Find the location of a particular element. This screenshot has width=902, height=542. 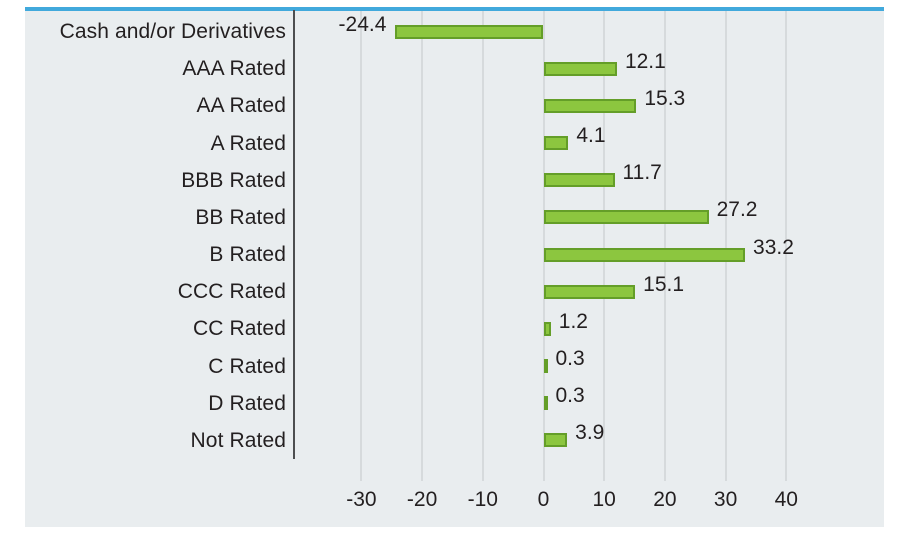

value-label: 27.2 is located at coordinates (737, 210).